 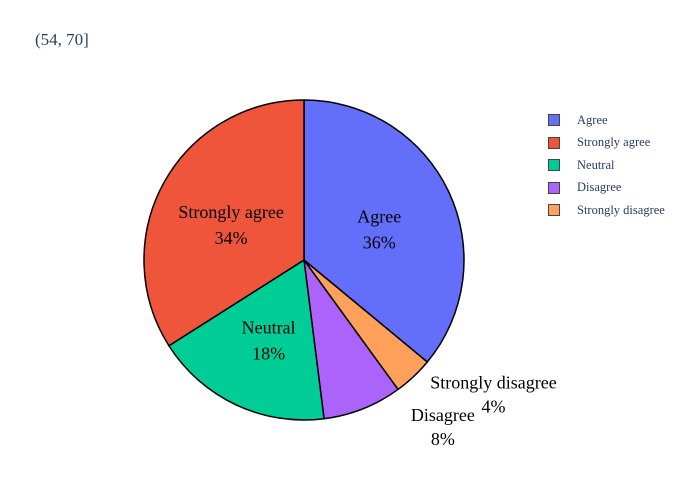 What do you see at coordinates (224, 223) in the screenshot?
I see `pie-slice-strongly-agree` at bounding box center [224, 223].